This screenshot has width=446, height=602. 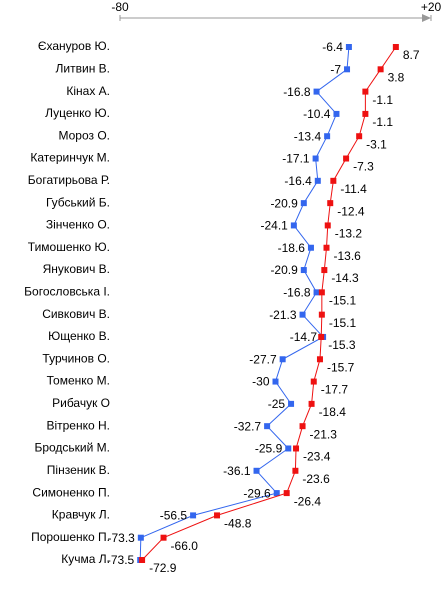 I want to click on value-label: -73.5, so click(x=121, y=560).